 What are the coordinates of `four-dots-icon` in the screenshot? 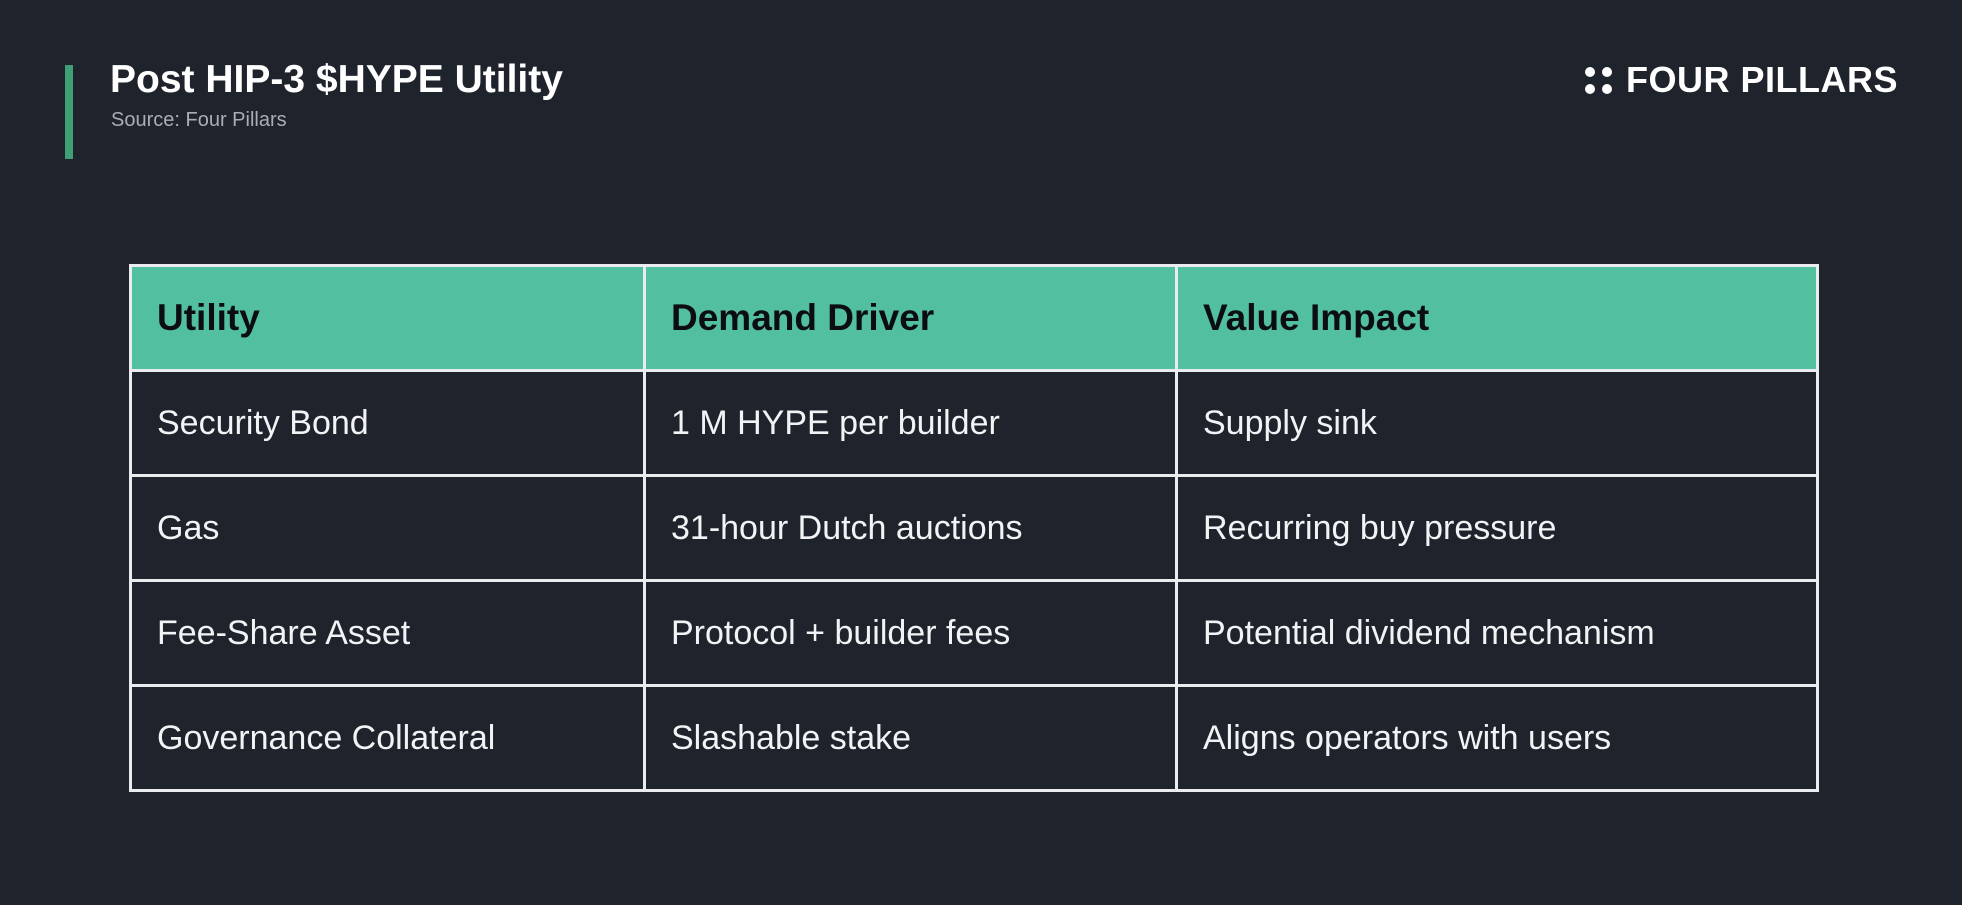 It's located at (1598, 80).